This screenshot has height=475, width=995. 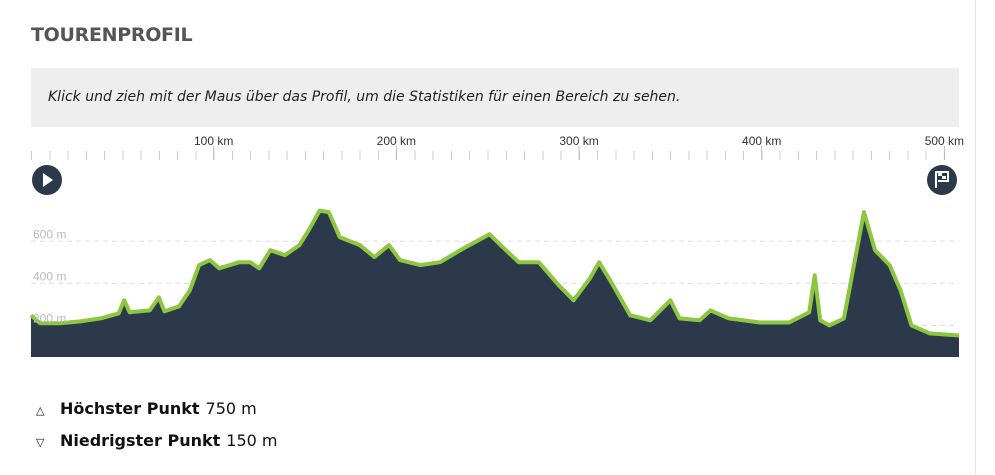 What do you see at coordinates (112, 35) in the screenshot?
I see `section-title: TOURENPROFIL` at bounding box center [112, 35].